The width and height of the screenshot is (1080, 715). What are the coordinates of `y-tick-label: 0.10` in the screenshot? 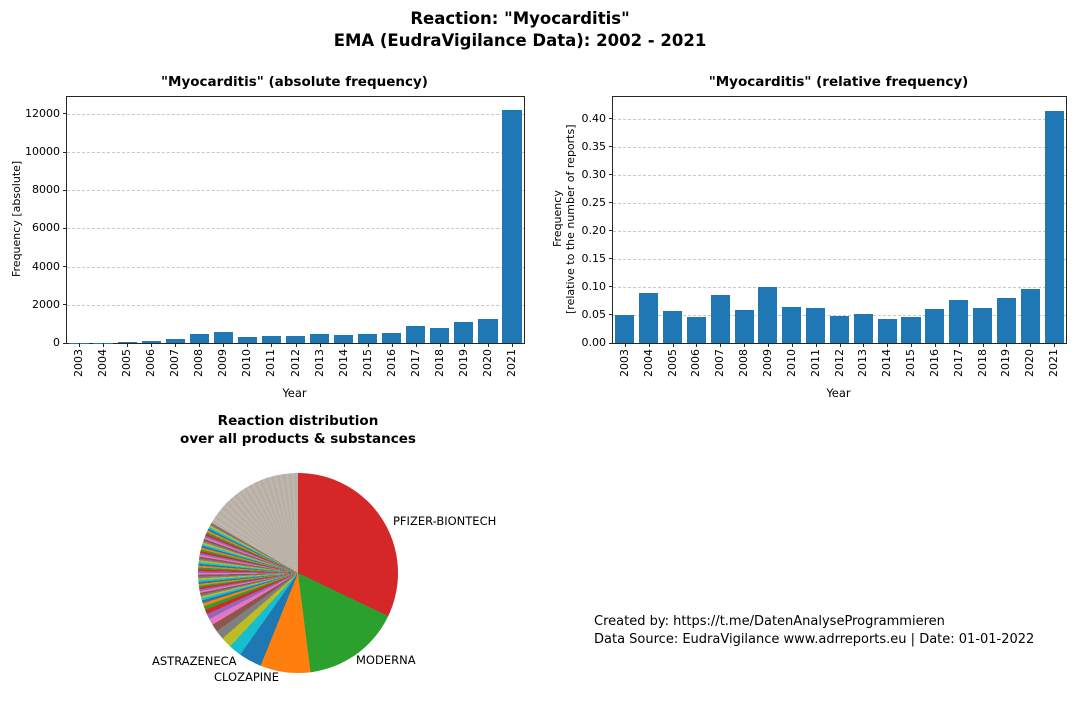 It's located at (594, 286).